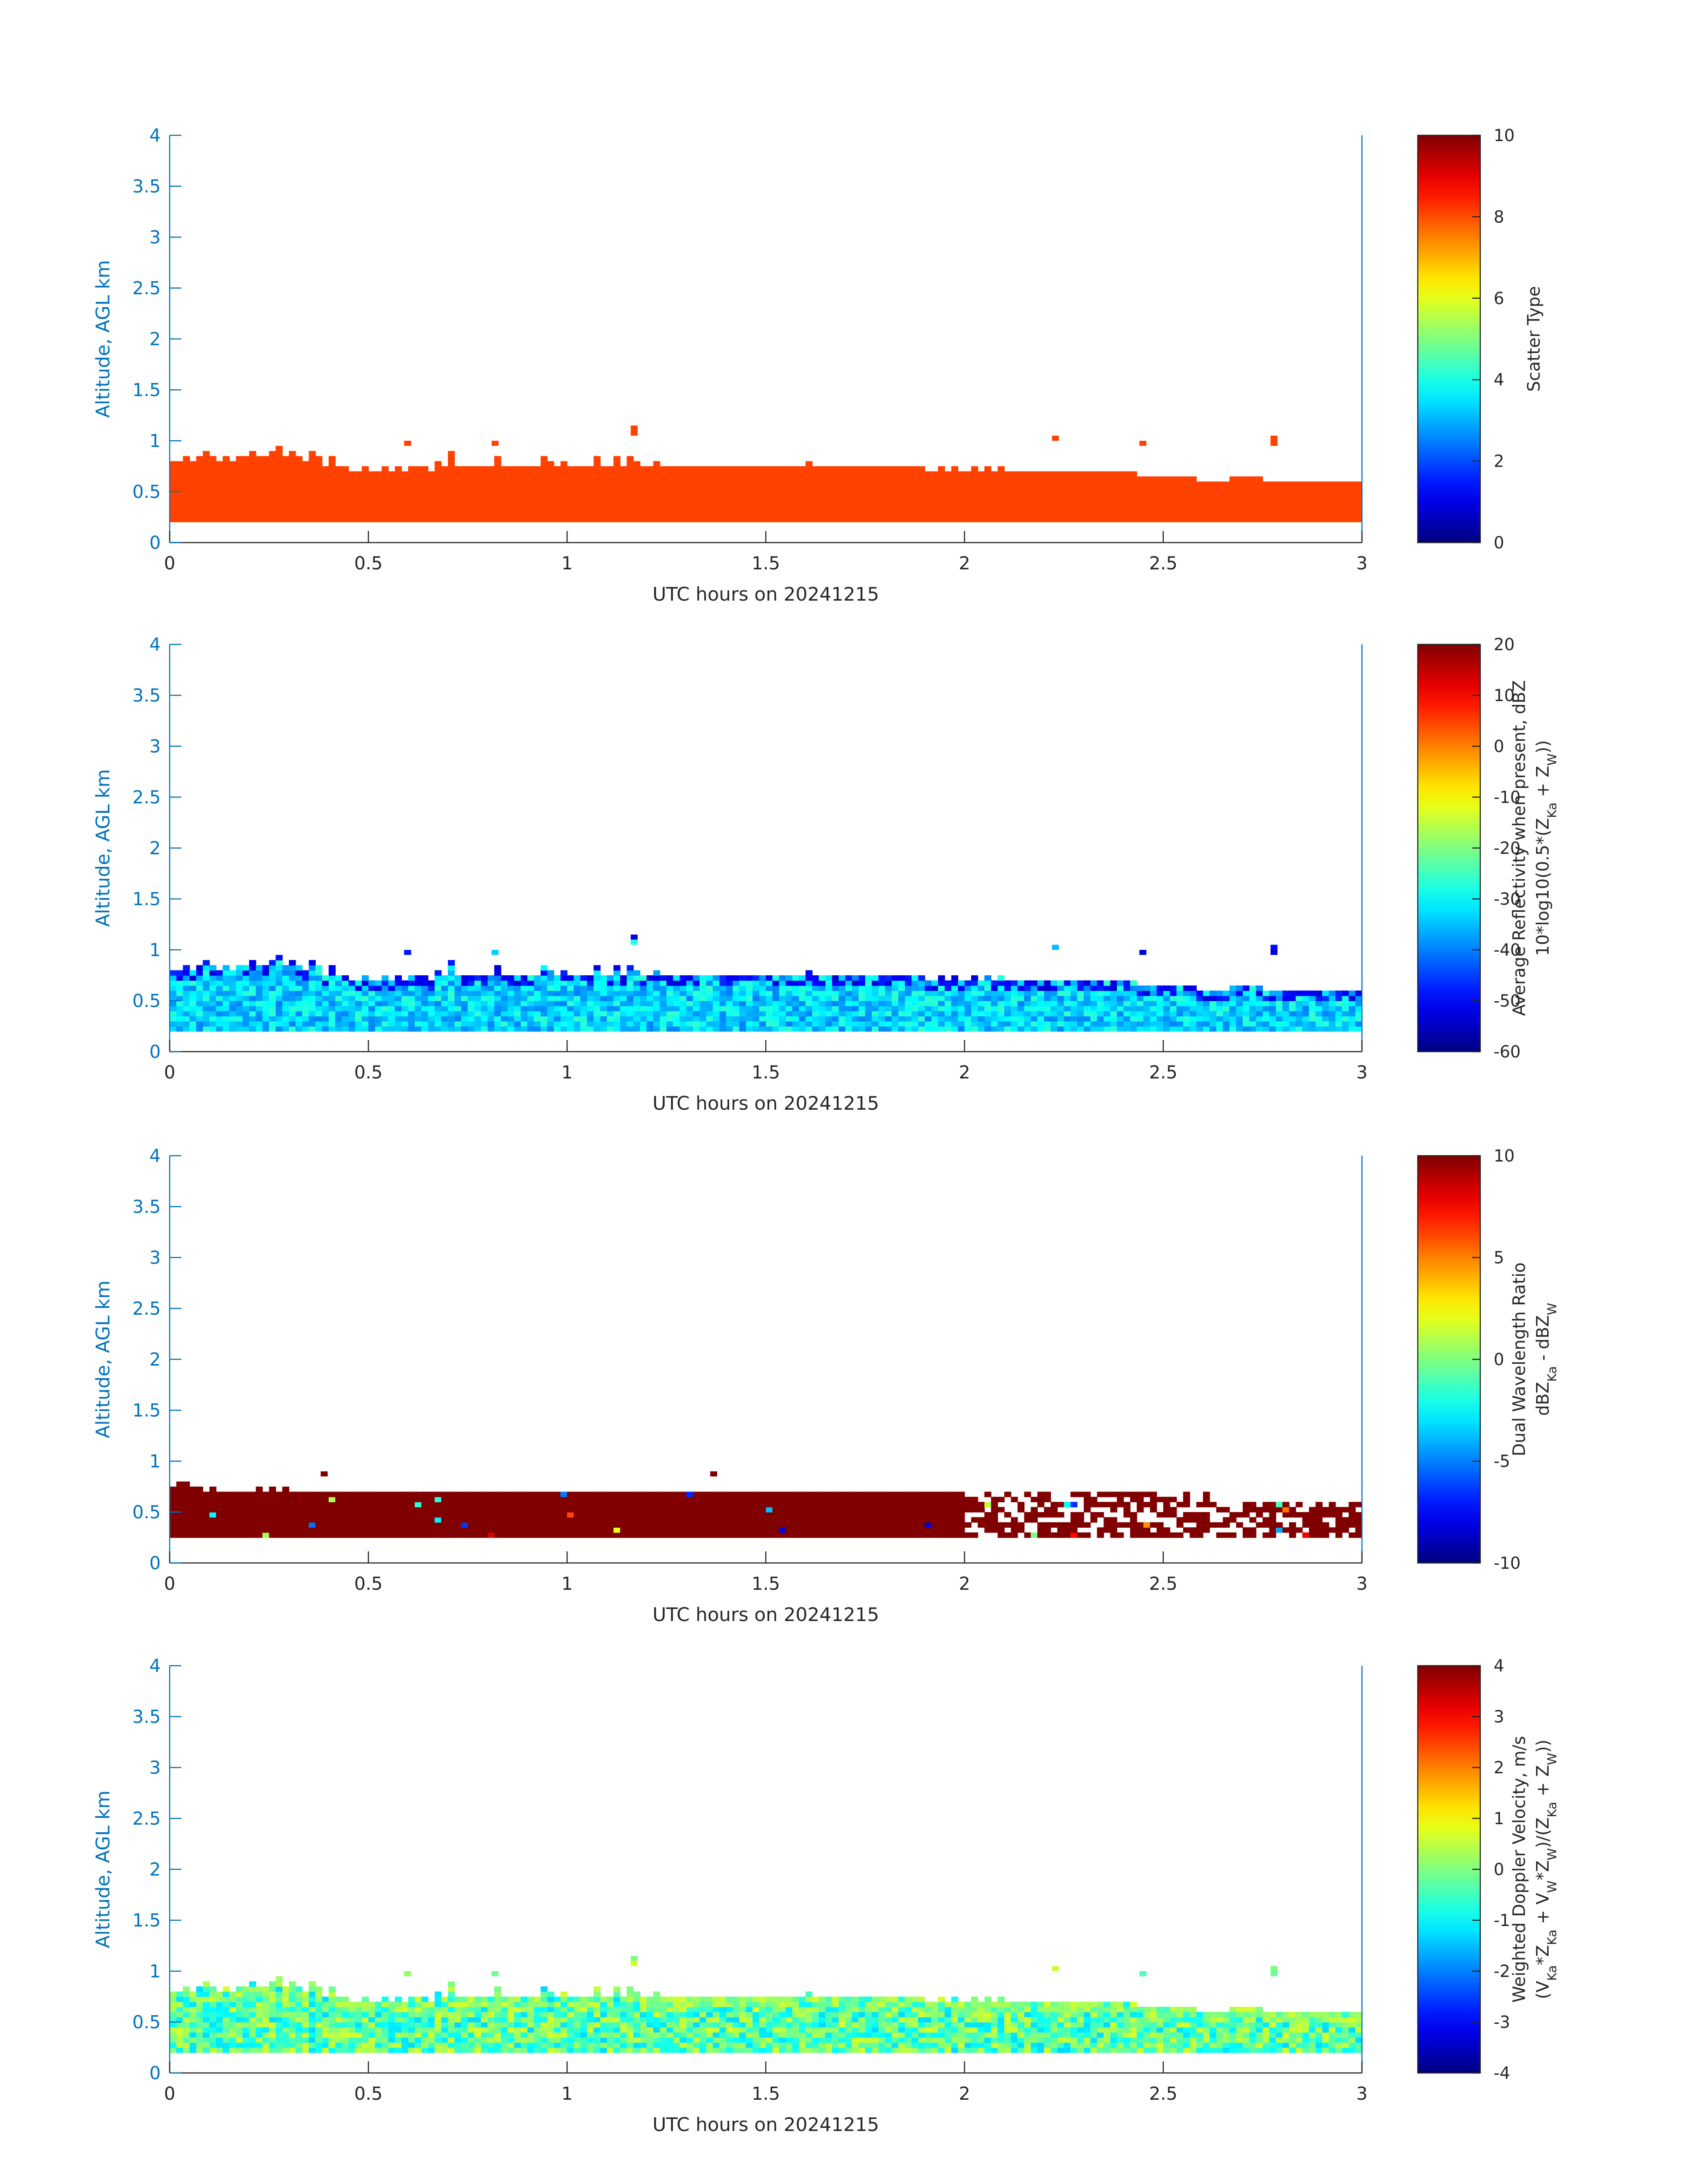 This screenshot has height=2177, width=1708. Describe the element at coordinates (495, 443) in the screenshot. I see `echo-cell-isolated` at that location.